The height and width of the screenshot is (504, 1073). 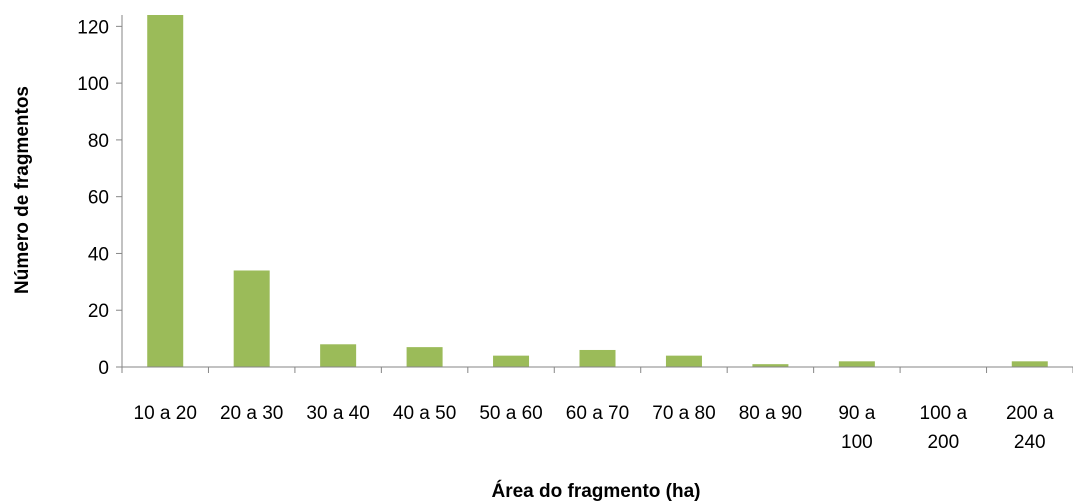 What do you see at coordinates (683, 413) in the screenshot?
I see `x-tick-label: 70 a 80` at bounding box center [683, 413].